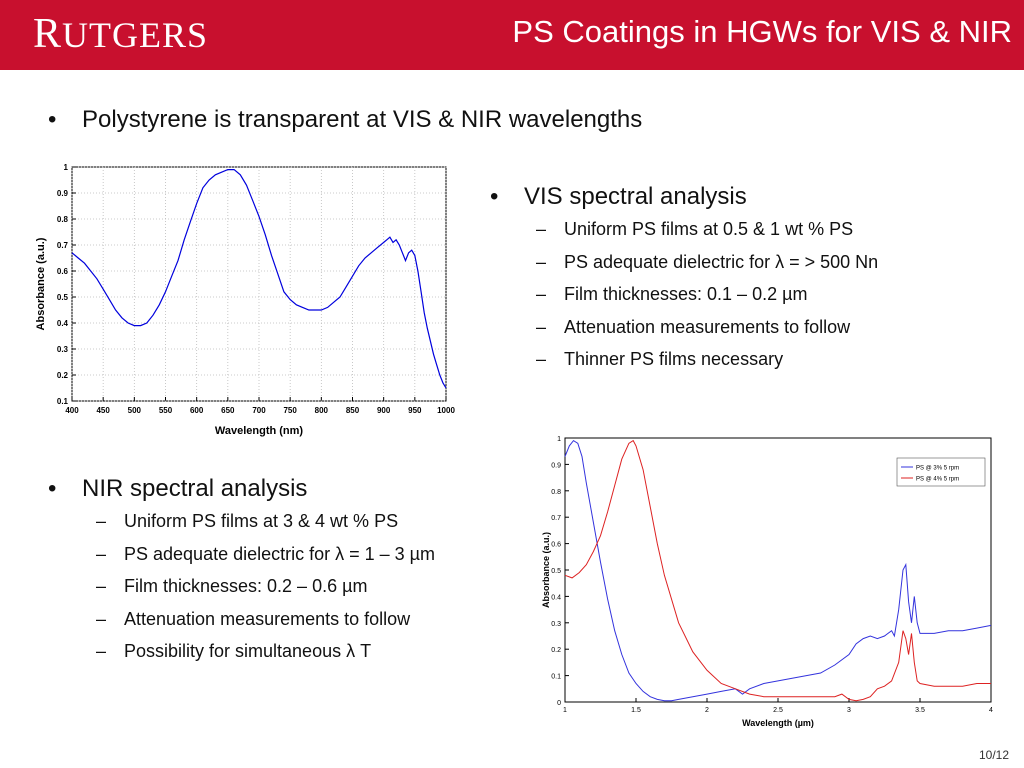 This screenshot has width=1024, height=768. I want to click on x-tick-label: 4, so click(991, 710).